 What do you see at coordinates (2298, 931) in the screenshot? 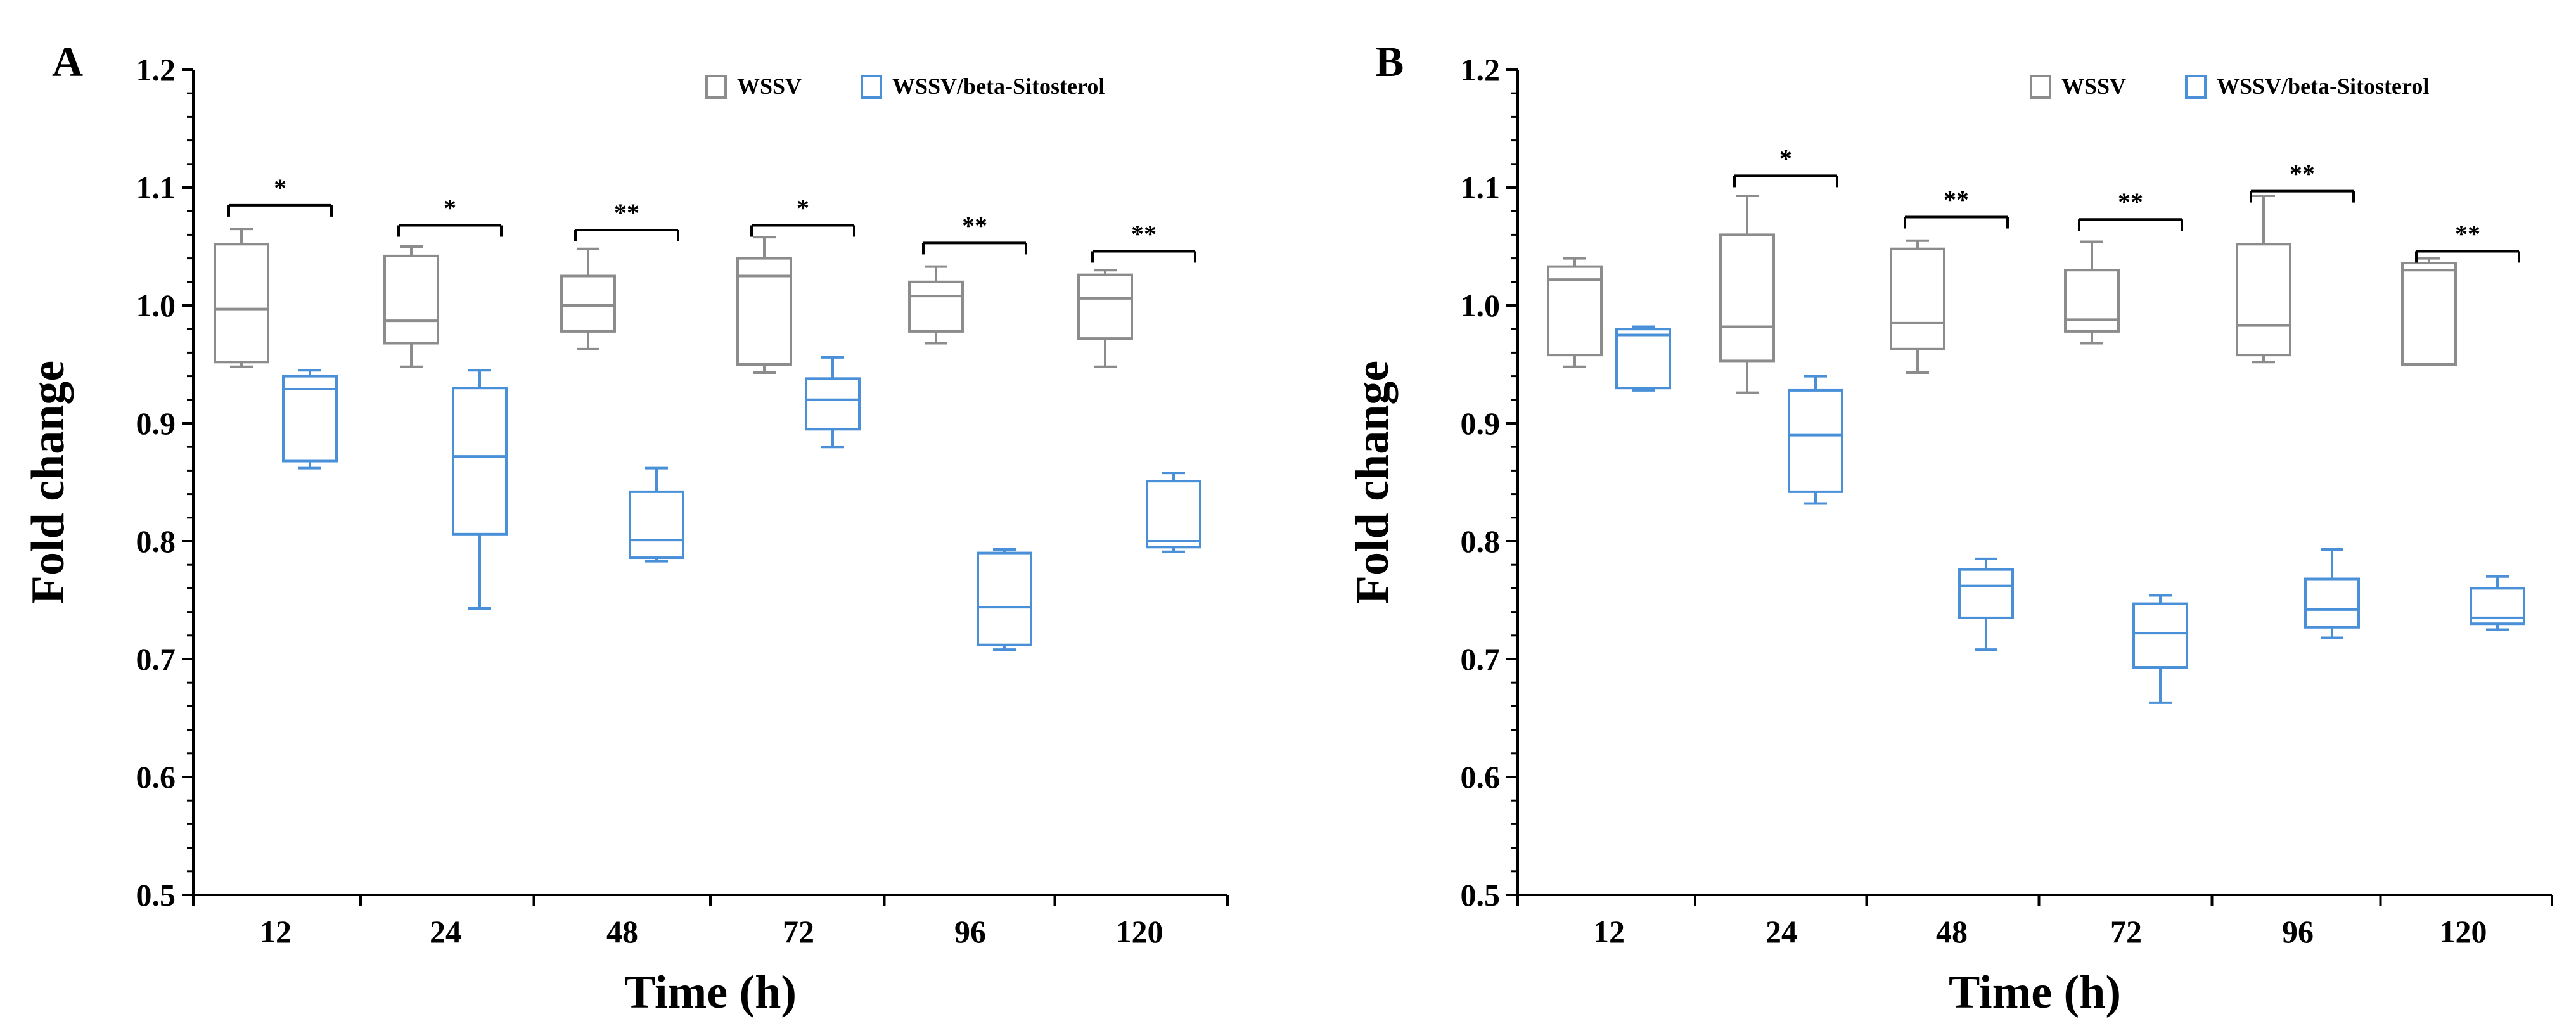
I see `x-tick-label: 96` at bounding box center [2298, 931].